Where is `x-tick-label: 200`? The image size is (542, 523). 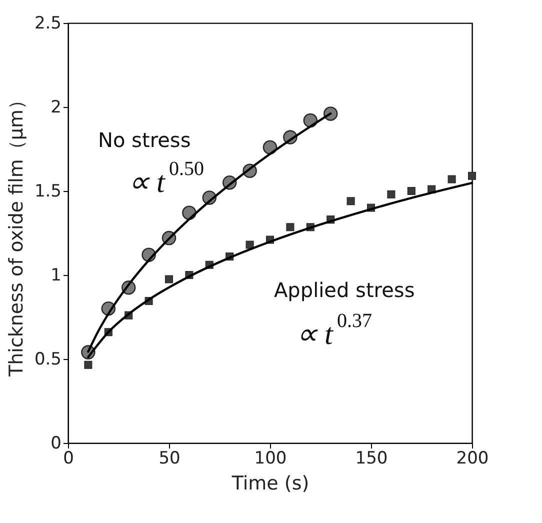
x-tick-label: 200 is located at coordinates (472, 458).